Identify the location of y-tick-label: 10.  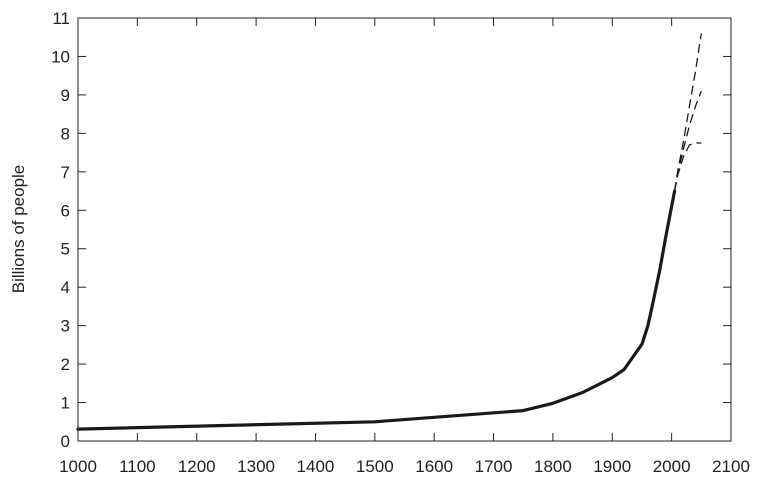
(60, 56).